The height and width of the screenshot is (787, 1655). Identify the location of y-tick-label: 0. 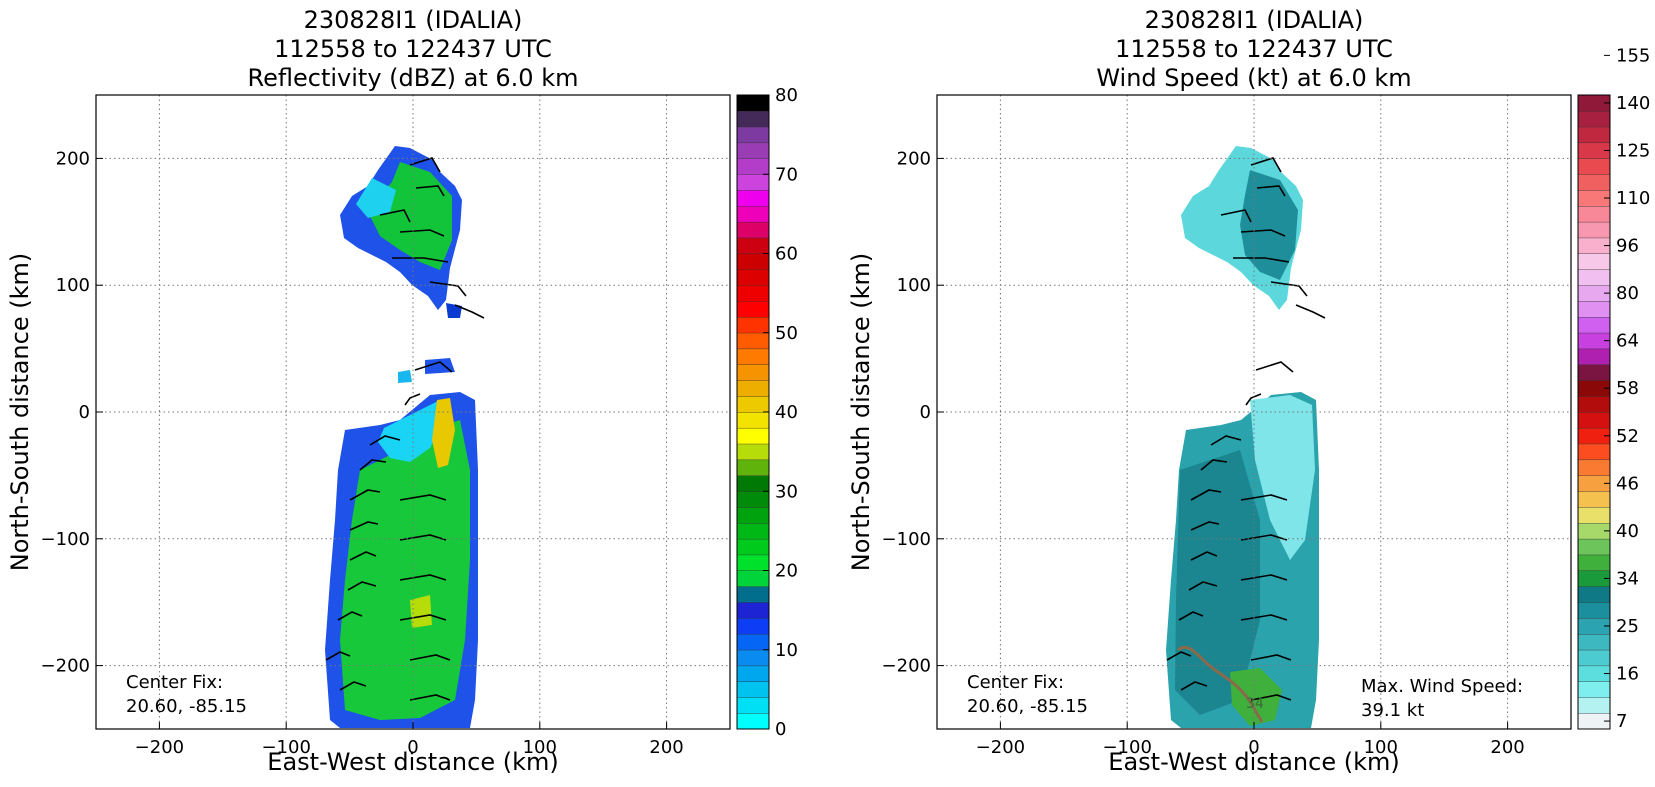
(925, 412).